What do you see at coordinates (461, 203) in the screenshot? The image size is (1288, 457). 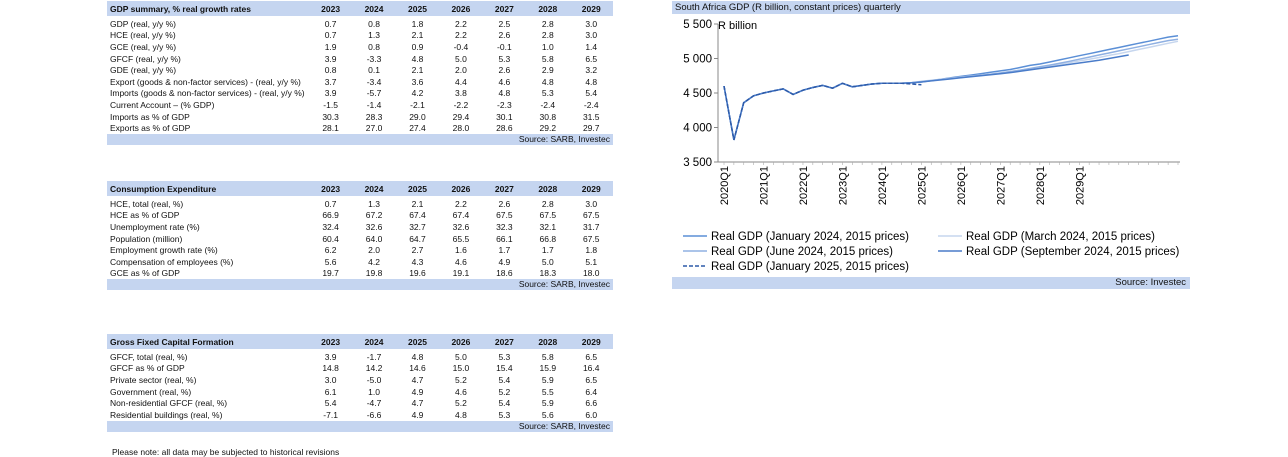 I see `row-value: 2.2` at bounding box center [461, 203].